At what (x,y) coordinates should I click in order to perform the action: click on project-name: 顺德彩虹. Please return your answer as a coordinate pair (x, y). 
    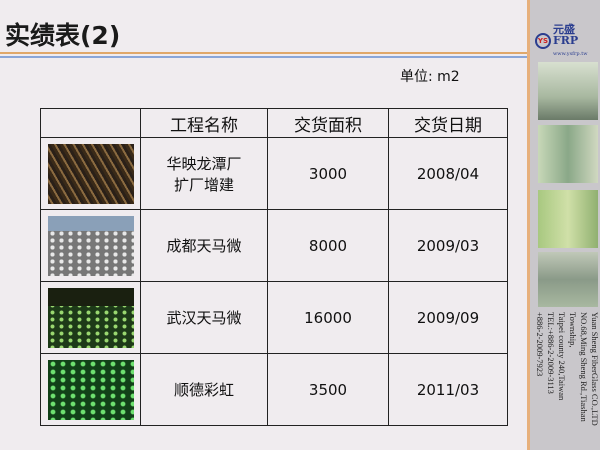
    Looking at the image, I should click on (204, 389).